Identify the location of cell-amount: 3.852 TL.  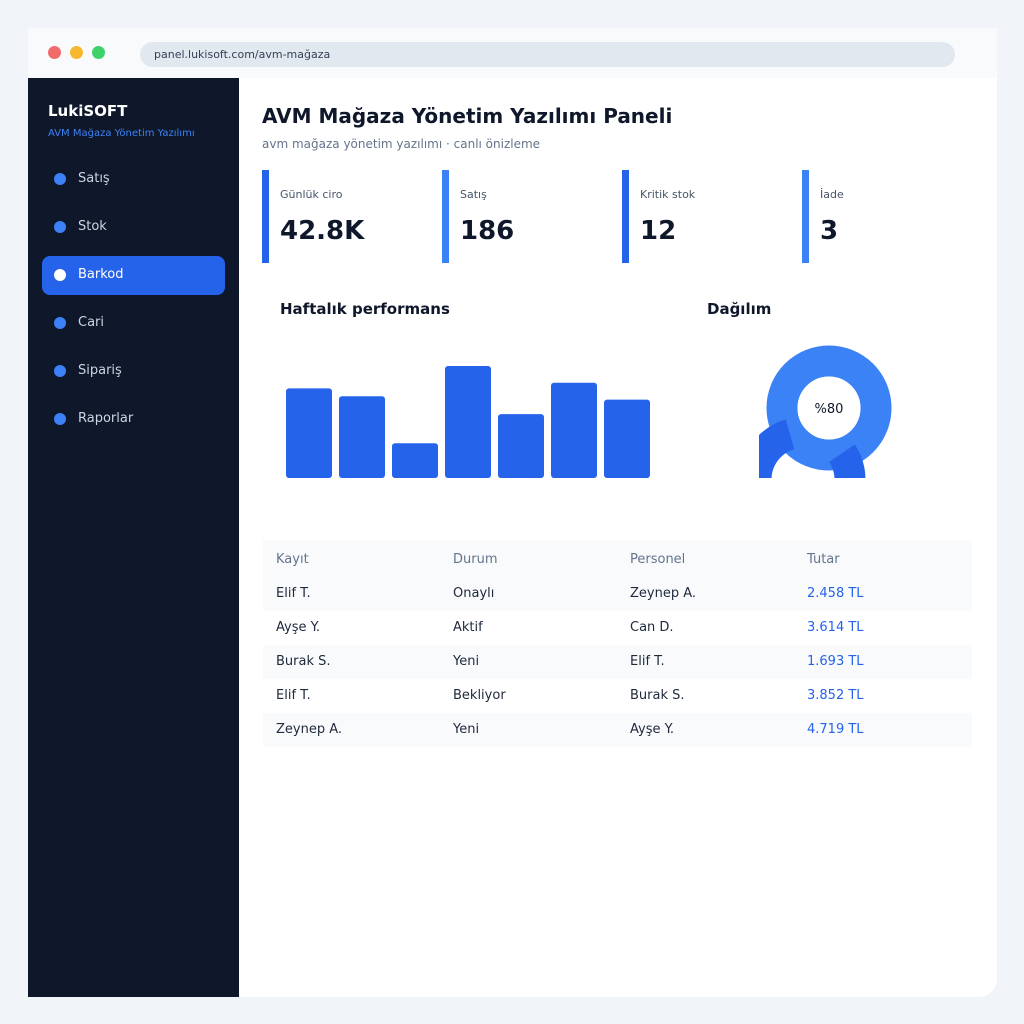
(835, 695).